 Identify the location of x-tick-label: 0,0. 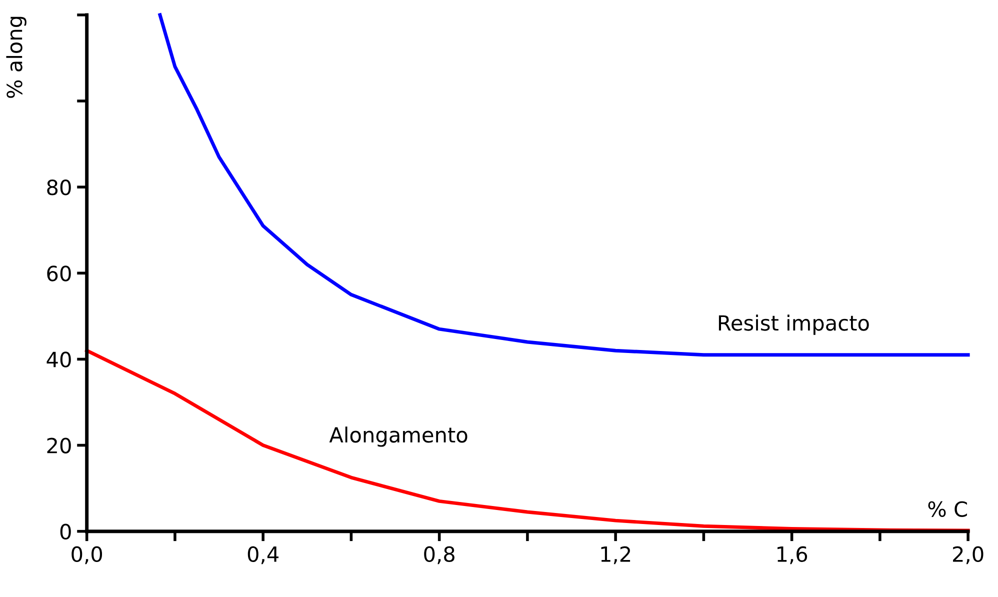
(87, 555).